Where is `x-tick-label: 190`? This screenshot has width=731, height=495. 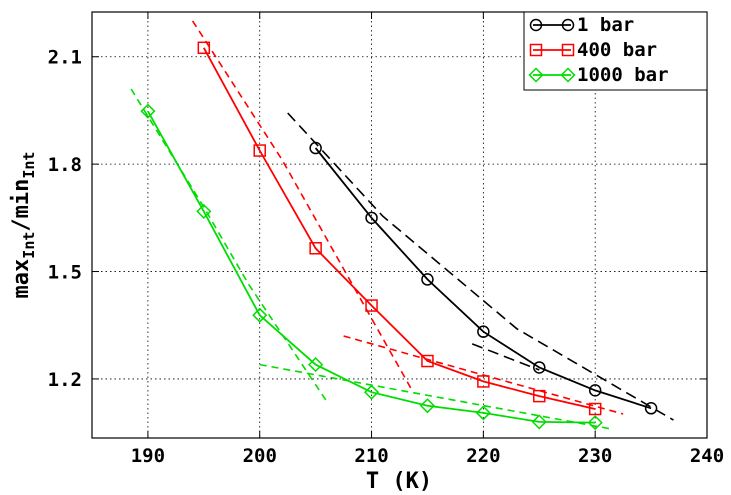
x-tick-label: 190 is located at coordinates (148, 456).